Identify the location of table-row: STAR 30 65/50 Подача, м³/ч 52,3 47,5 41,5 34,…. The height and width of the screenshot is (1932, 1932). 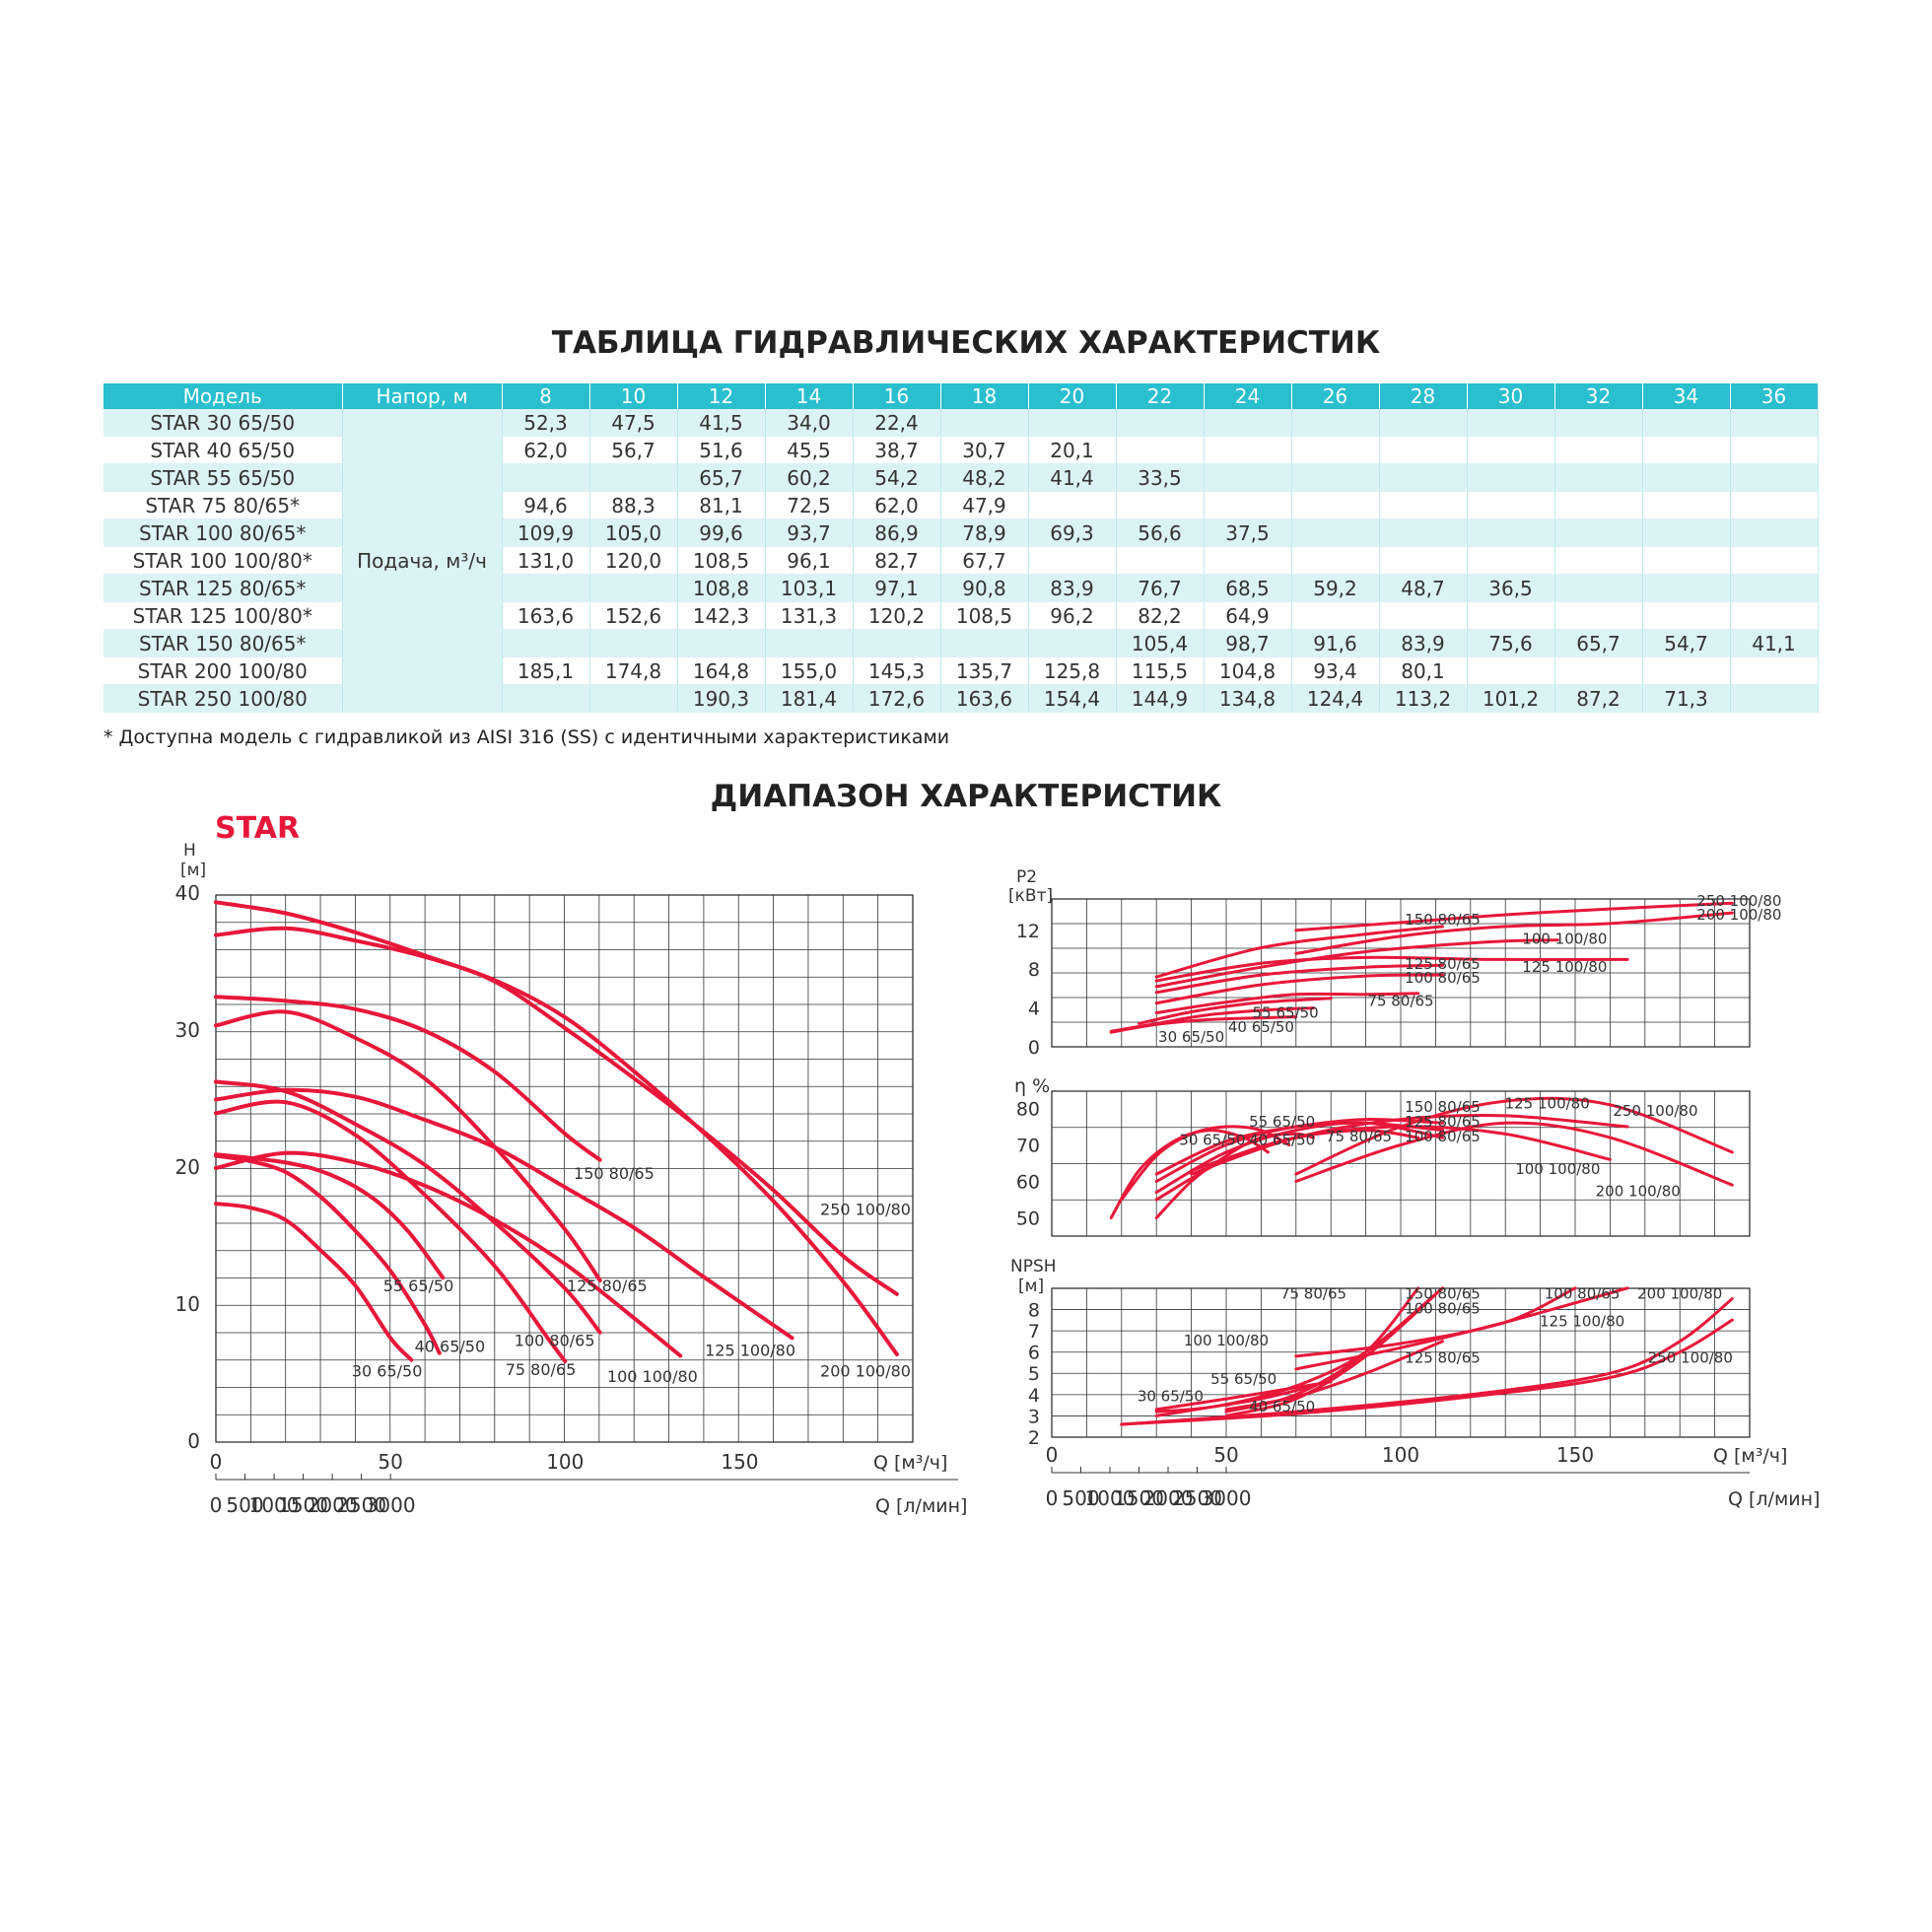
(962, 561).